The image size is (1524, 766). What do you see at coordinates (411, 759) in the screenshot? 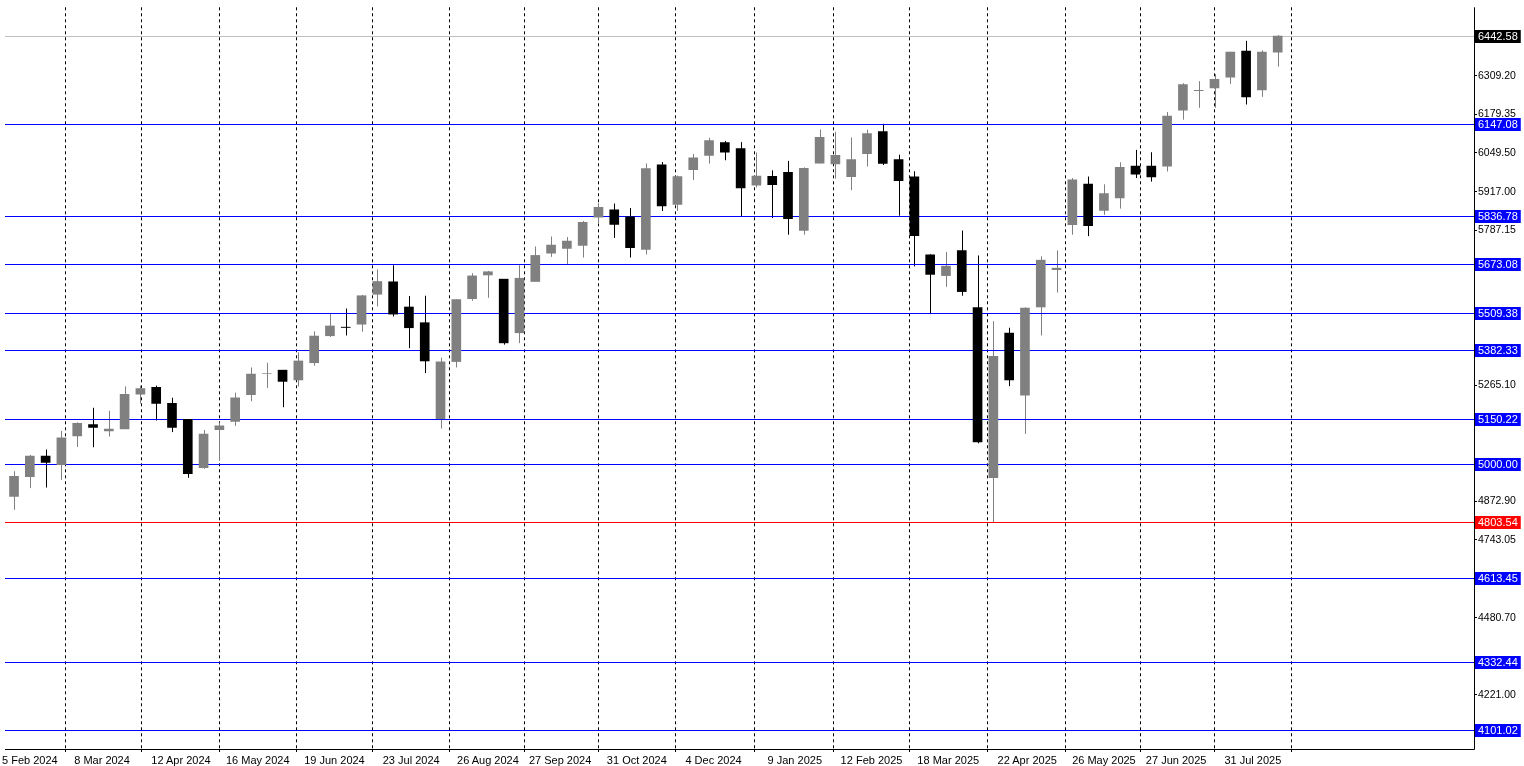
I see `x-tick-label: 23 Jul 2024` at bounding box center [411, 759].